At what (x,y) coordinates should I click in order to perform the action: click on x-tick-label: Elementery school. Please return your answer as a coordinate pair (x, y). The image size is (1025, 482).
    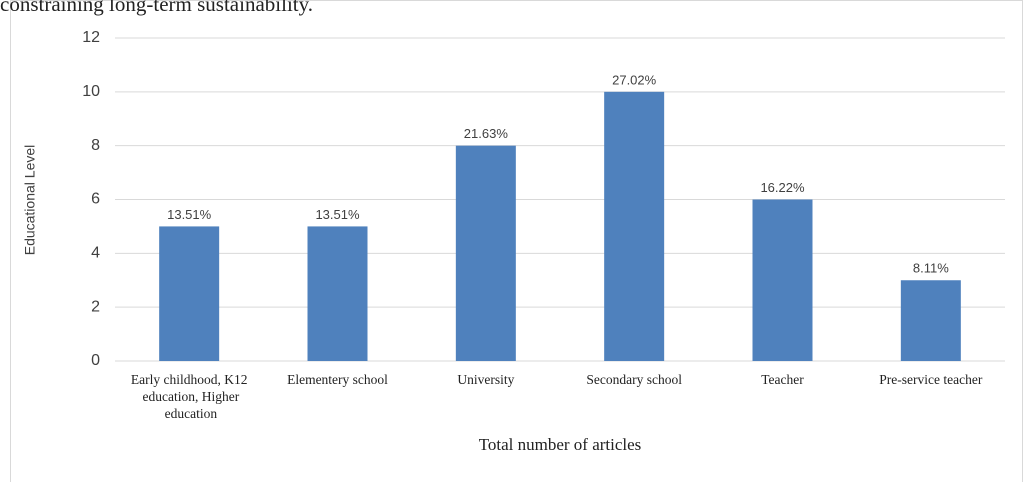
    Looking at the image, I should click on (337, 379).